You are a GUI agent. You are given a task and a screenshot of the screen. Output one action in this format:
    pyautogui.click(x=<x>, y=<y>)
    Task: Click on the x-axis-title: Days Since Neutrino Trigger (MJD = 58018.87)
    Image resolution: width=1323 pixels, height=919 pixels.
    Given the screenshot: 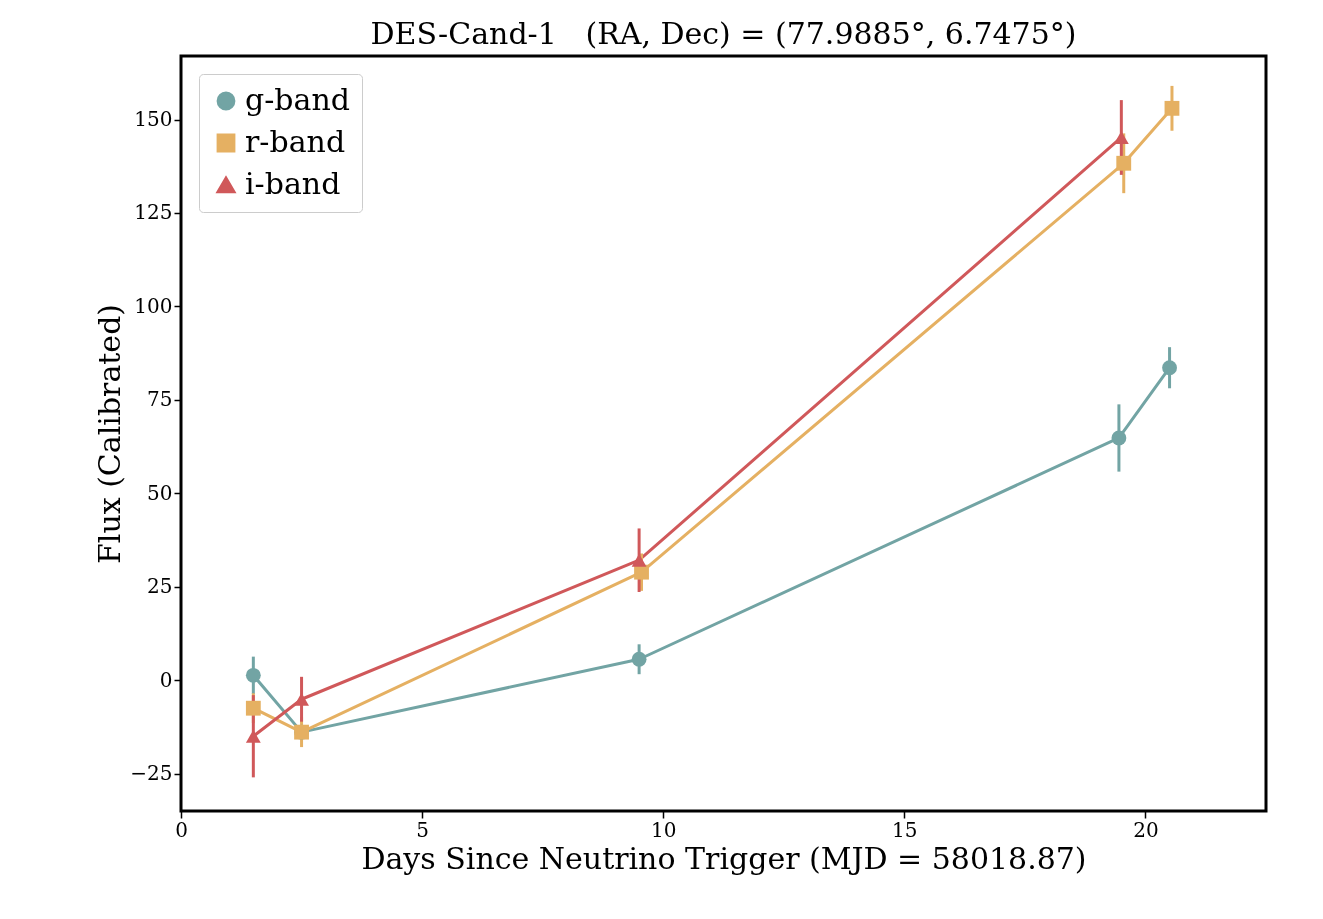 What is the action you would take?
    pyautogui.click(x=724, y=858)
    